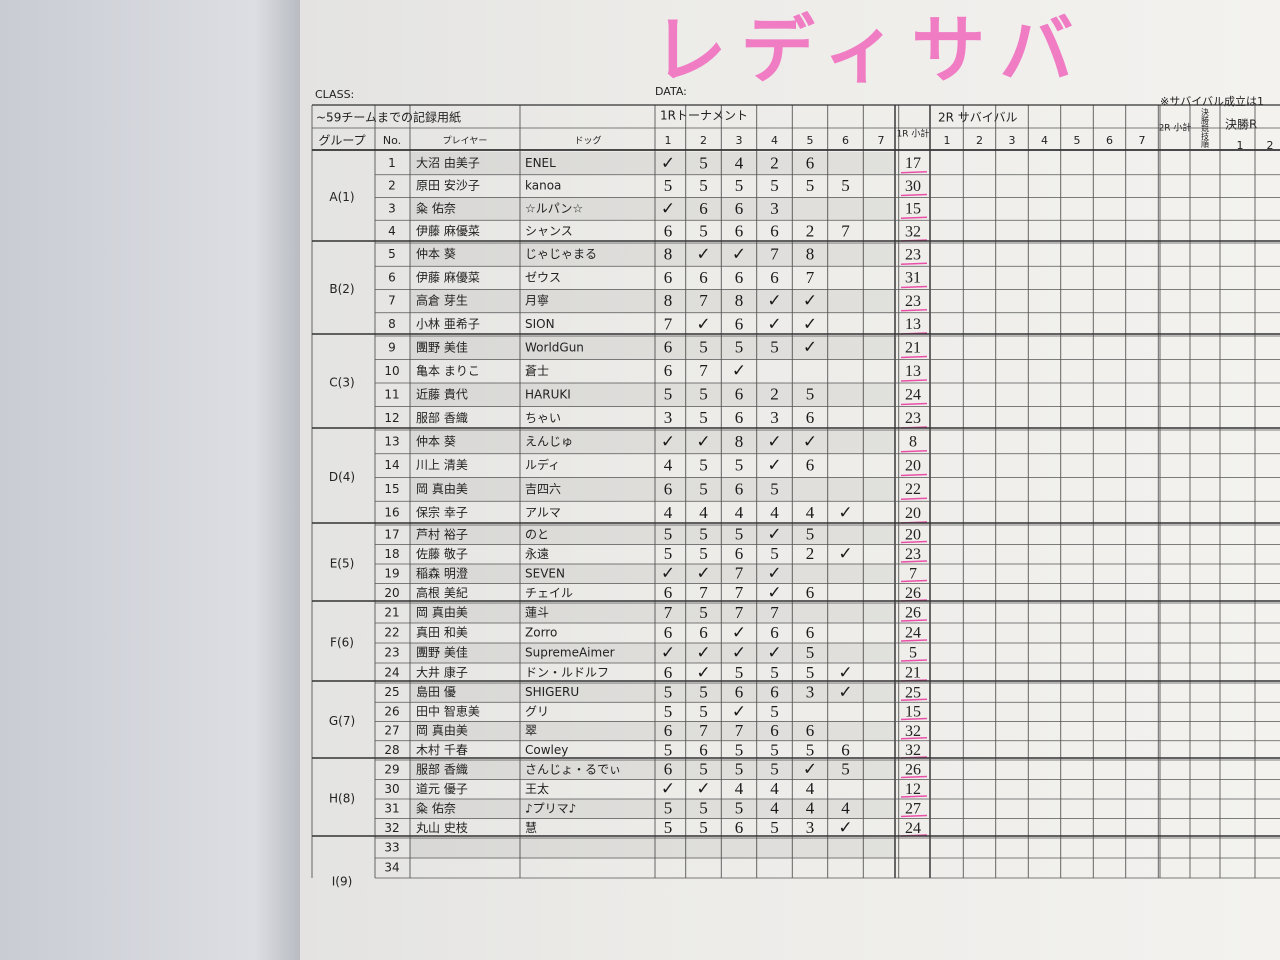  Describe the element at coordinates (334, 94) in the screenshot. I see `class-label: CLASS:` at that location.